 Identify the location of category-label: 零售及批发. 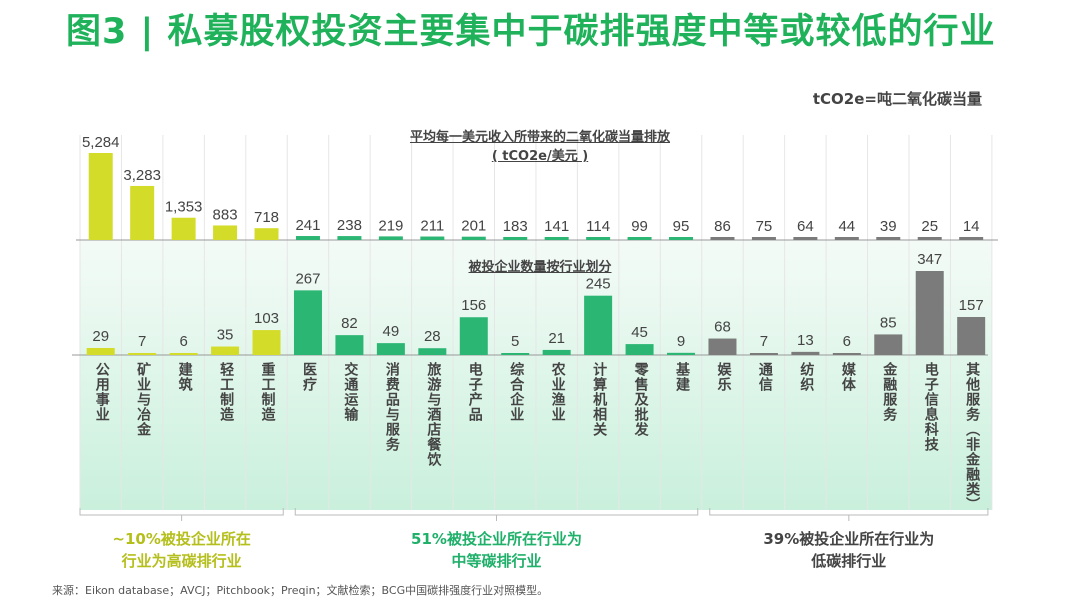
(640, 399).